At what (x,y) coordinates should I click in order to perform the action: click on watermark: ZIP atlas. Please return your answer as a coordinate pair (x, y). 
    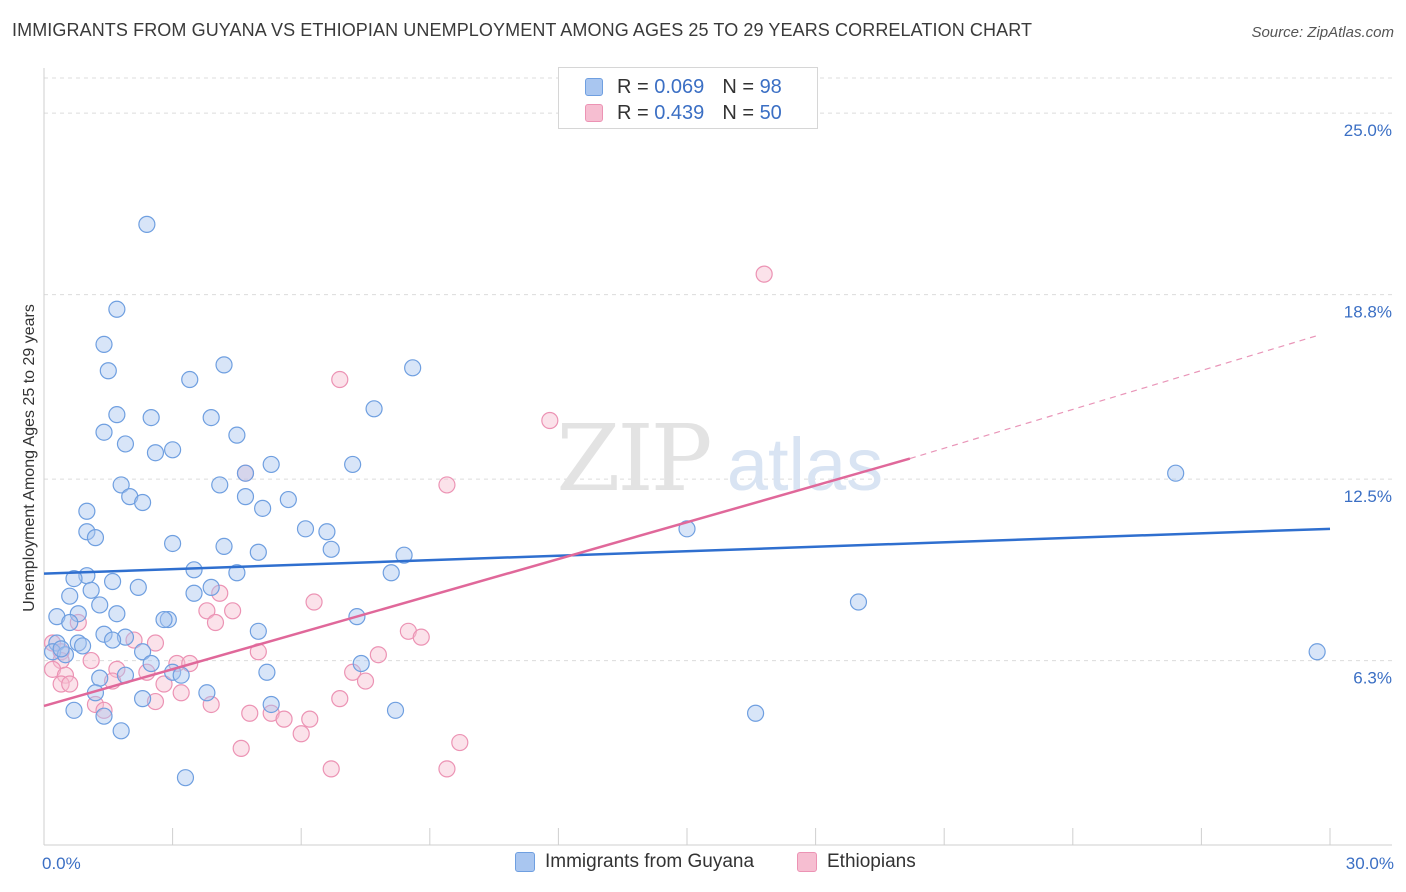
    Looking at the image, I should click on (719, 458).